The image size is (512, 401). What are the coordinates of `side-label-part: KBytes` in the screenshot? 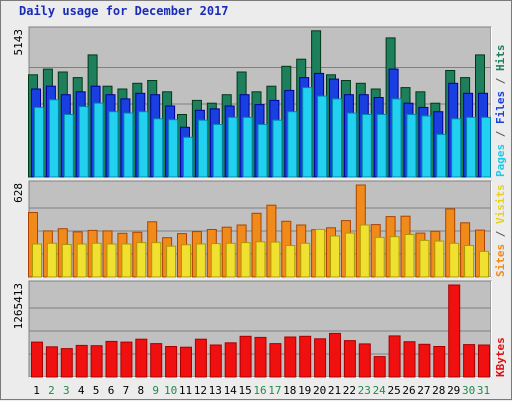 It's located at (500, 357).